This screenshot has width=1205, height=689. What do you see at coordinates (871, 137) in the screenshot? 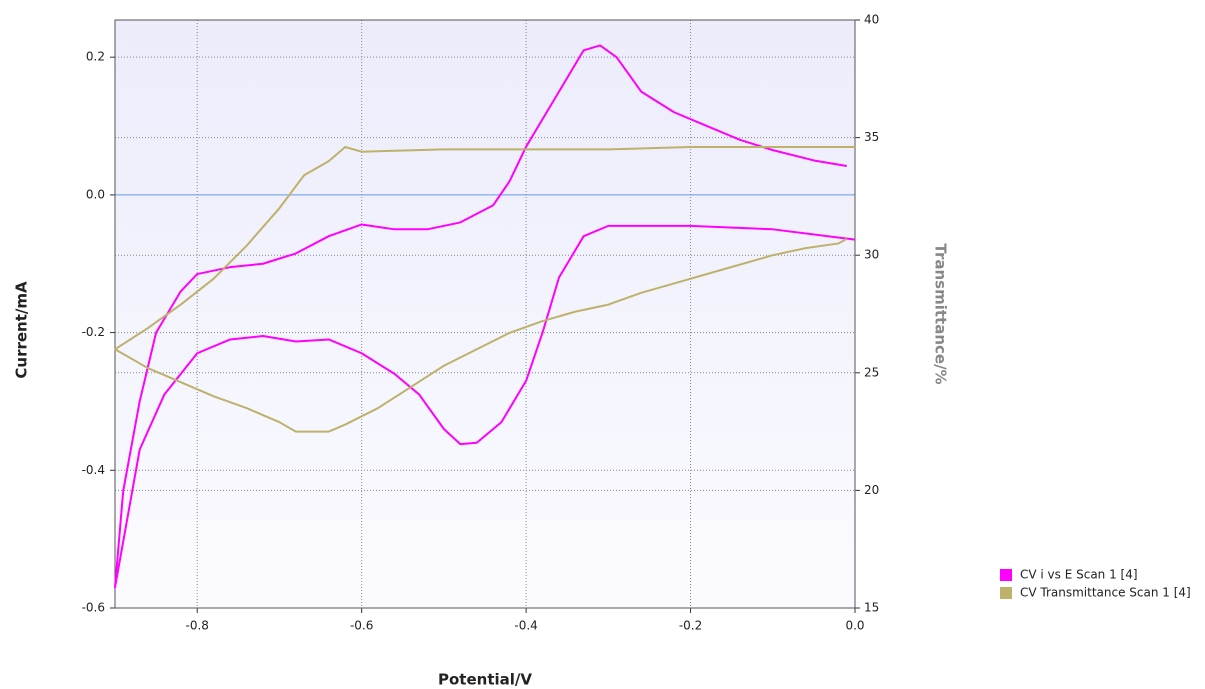
I see `y2-tick-label: 35` at bounding box center [871, 137].